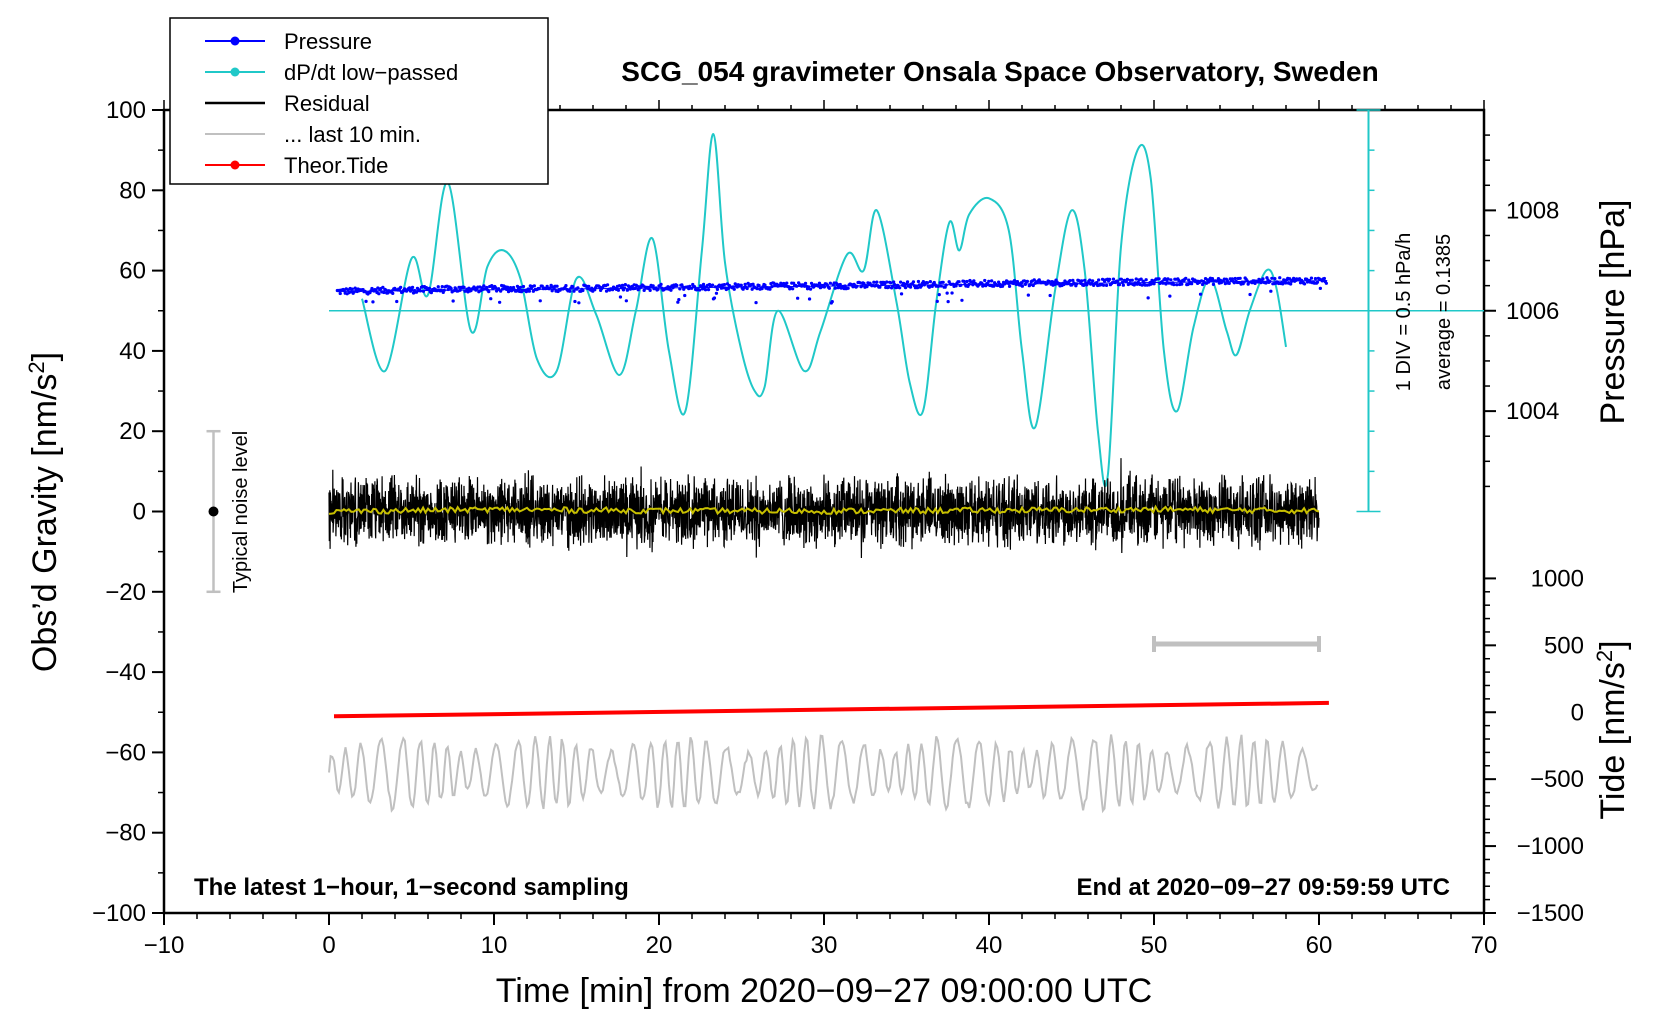 Image resolution: width=1660 pixels, height=1020 pixels. Describe the element at coordinates (1557, 779) in the screenshot. I see `tide-tick-label: −500` at that location.